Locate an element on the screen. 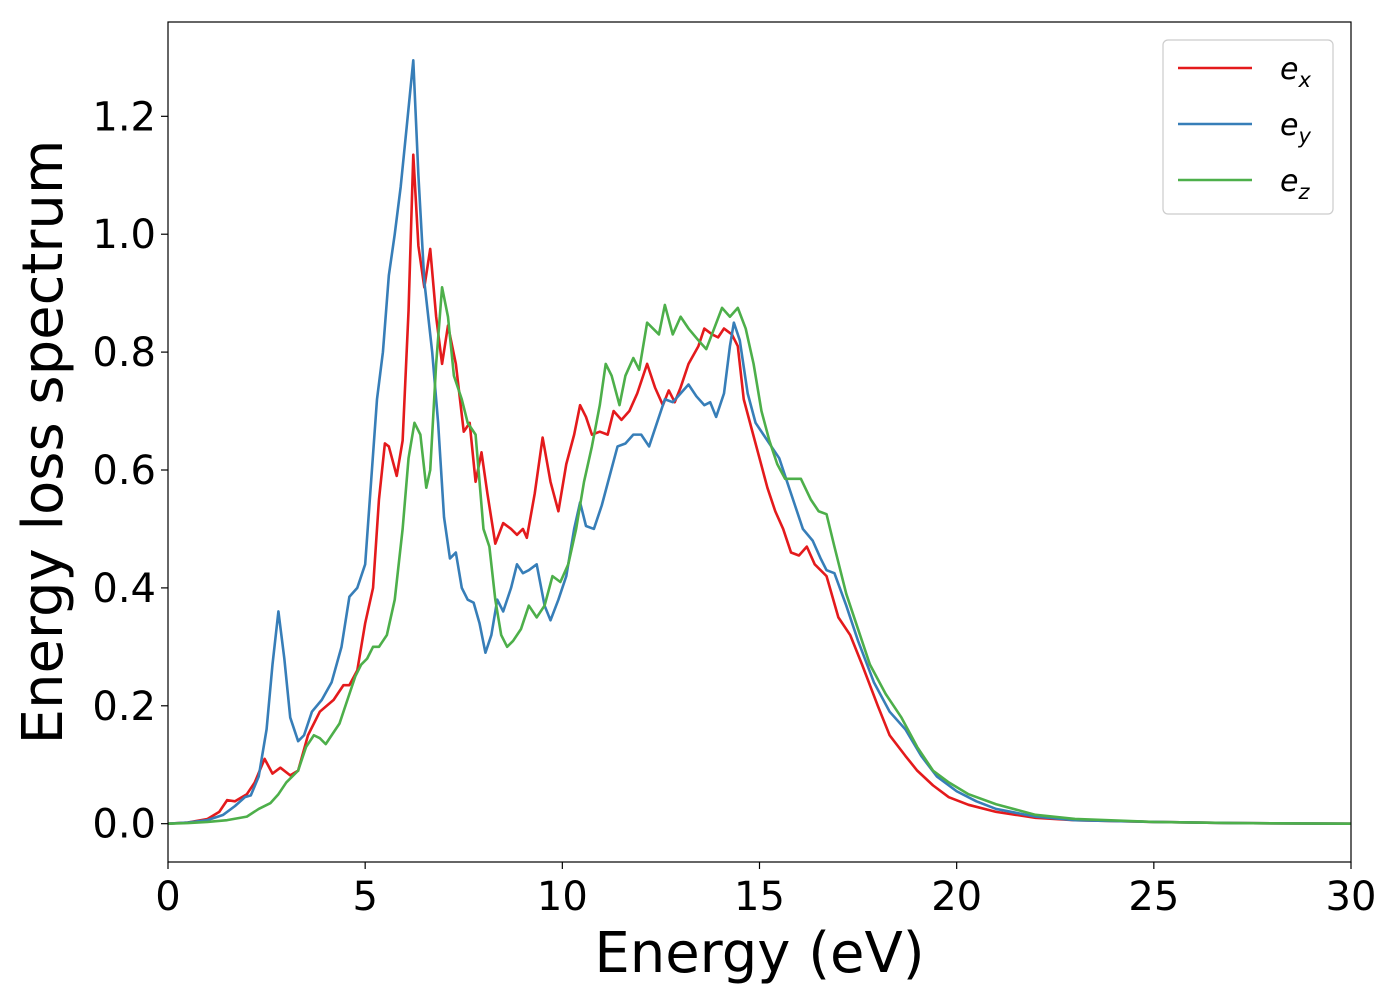  legend-label-x: ex is located at coordinates (1295, 72).